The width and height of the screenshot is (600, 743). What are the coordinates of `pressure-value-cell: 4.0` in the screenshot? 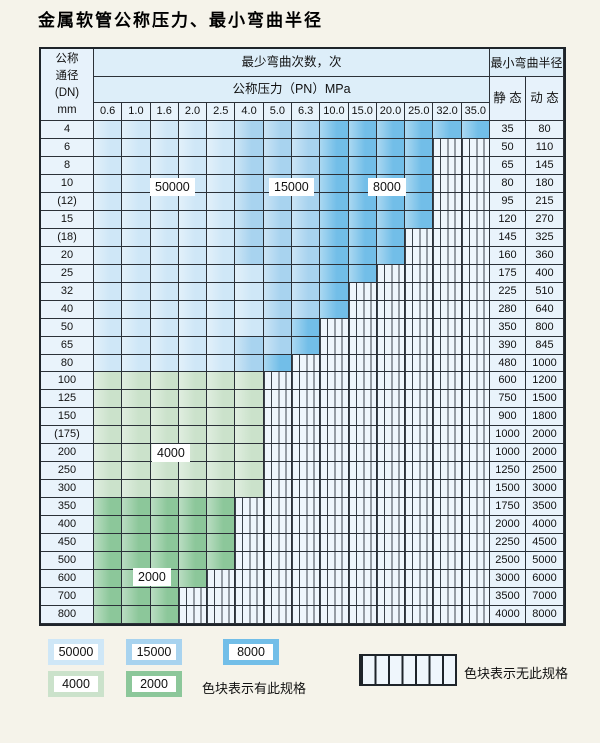 It's located at (249, 112).